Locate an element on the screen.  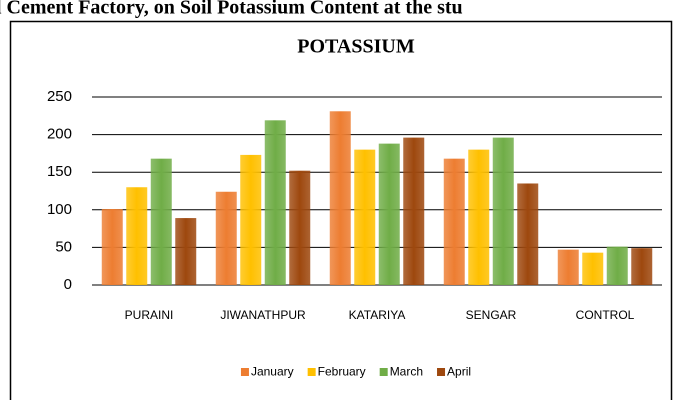
y-tick-label: 200 is located at coordinates (59, 134).